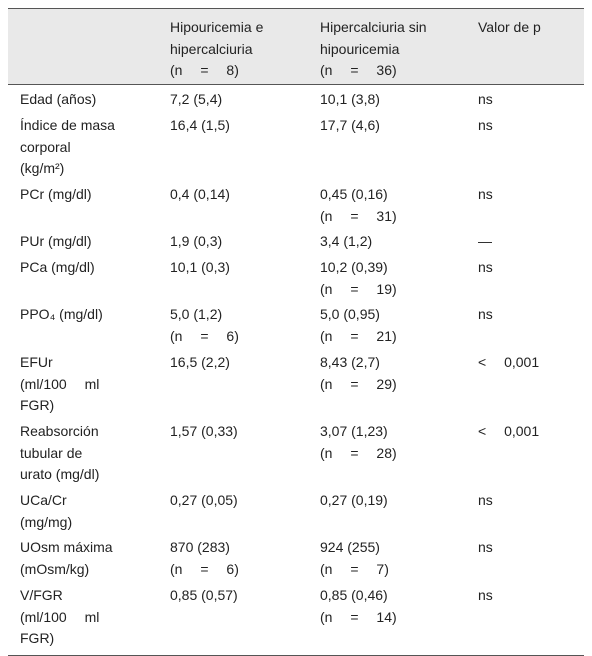 The height and width of the screenshot is (656, 592). I want to click on table-cell: PUr (mg/dl), so click(89, 240).